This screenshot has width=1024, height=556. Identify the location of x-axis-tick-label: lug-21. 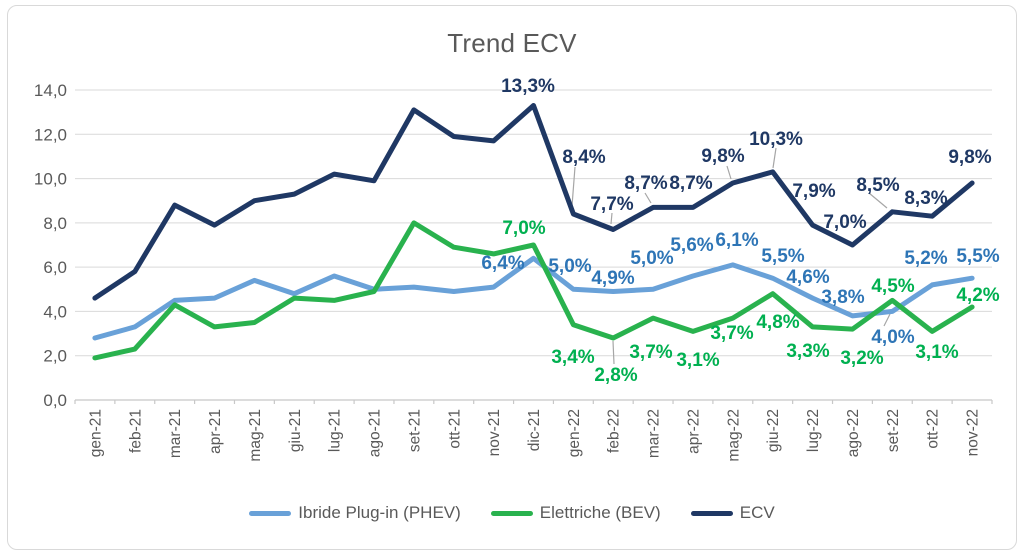
(335, 430).